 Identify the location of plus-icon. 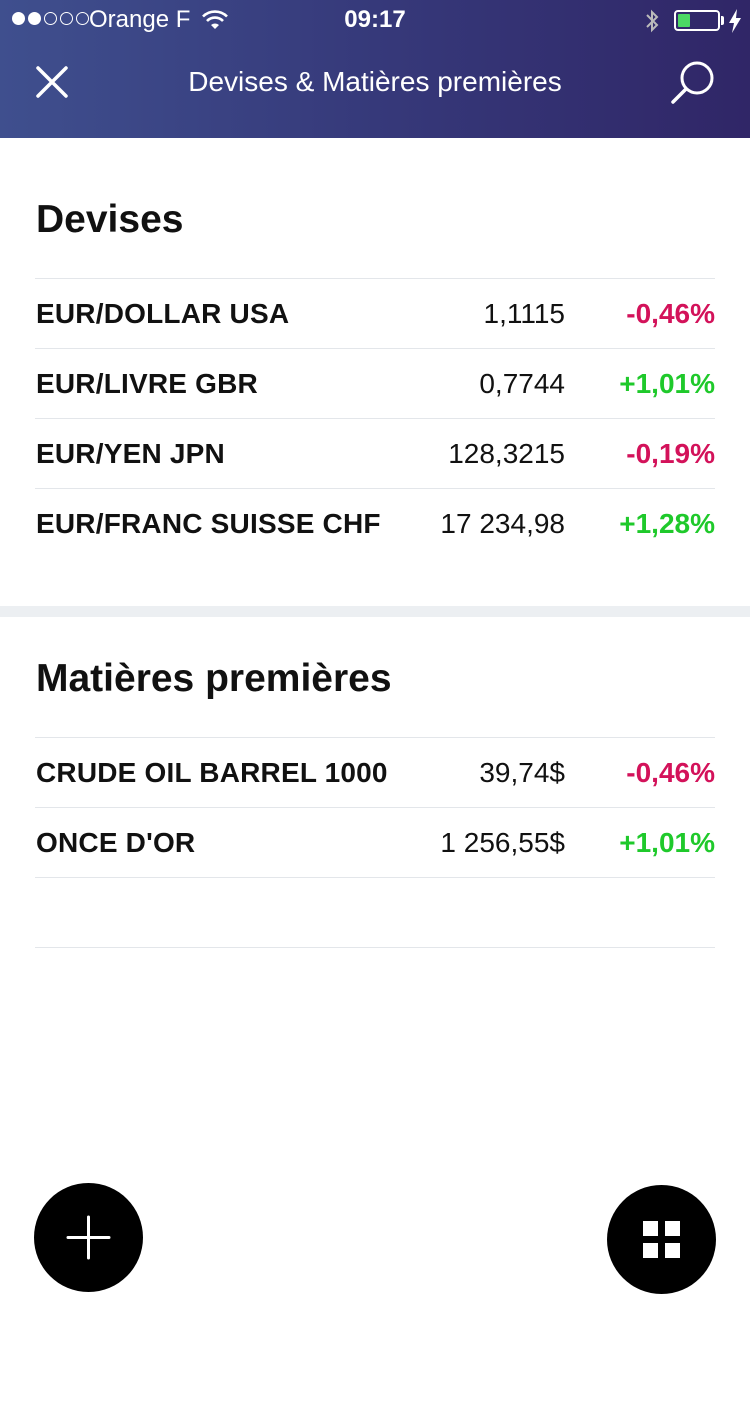
(88, 1237).